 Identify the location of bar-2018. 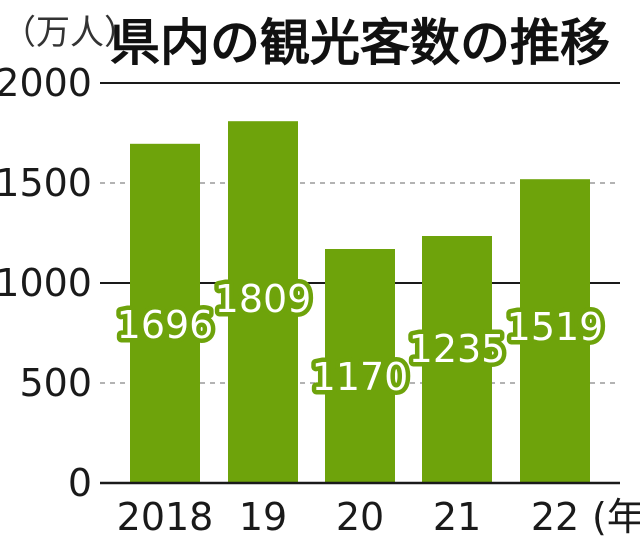
(165, 313).